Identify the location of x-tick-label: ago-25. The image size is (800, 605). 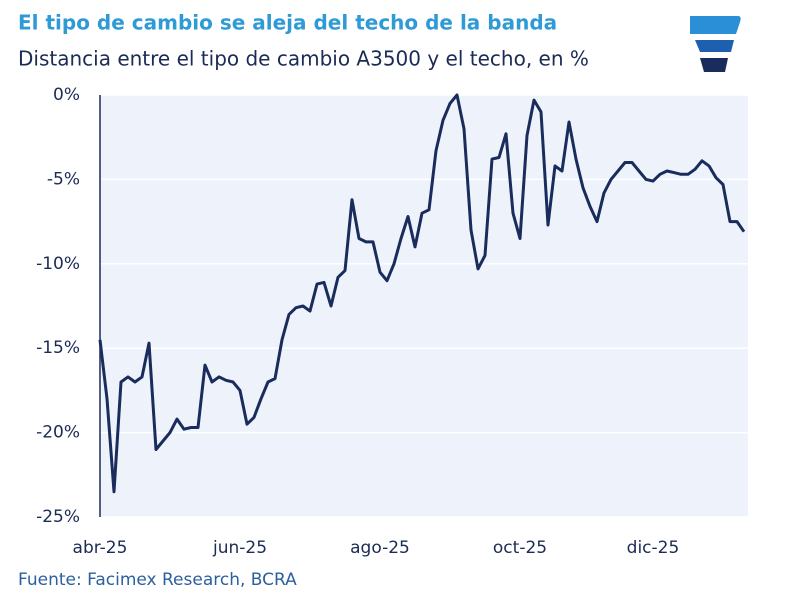
(380, 548).